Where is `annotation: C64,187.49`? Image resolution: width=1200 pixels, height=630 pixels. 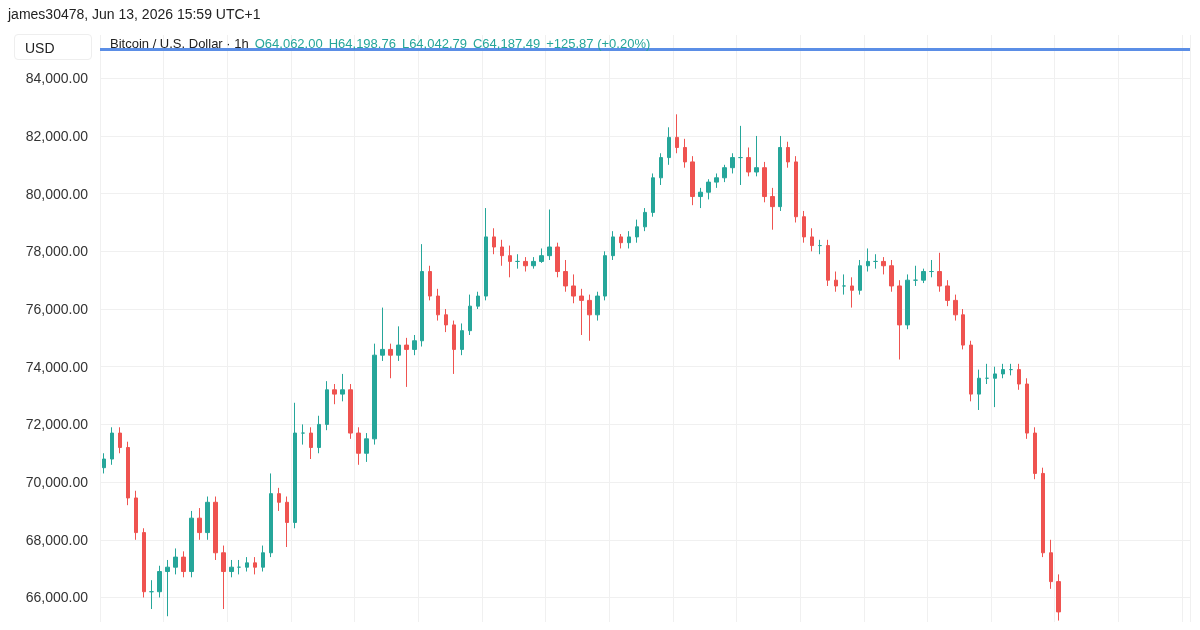 annotation: C64,187.49 is located at coordinates (506, 43).